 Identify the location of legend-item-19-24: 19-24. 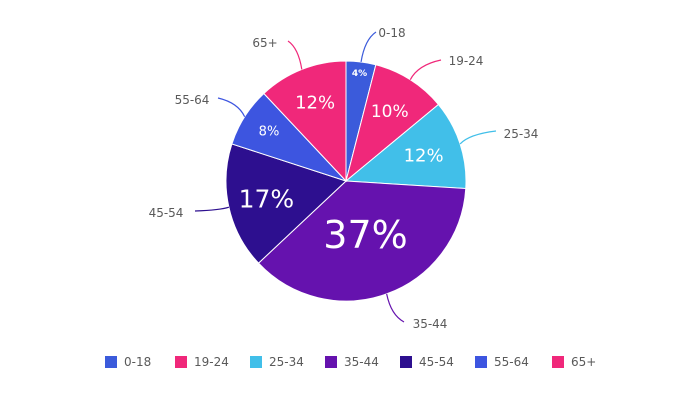
(202, 362).